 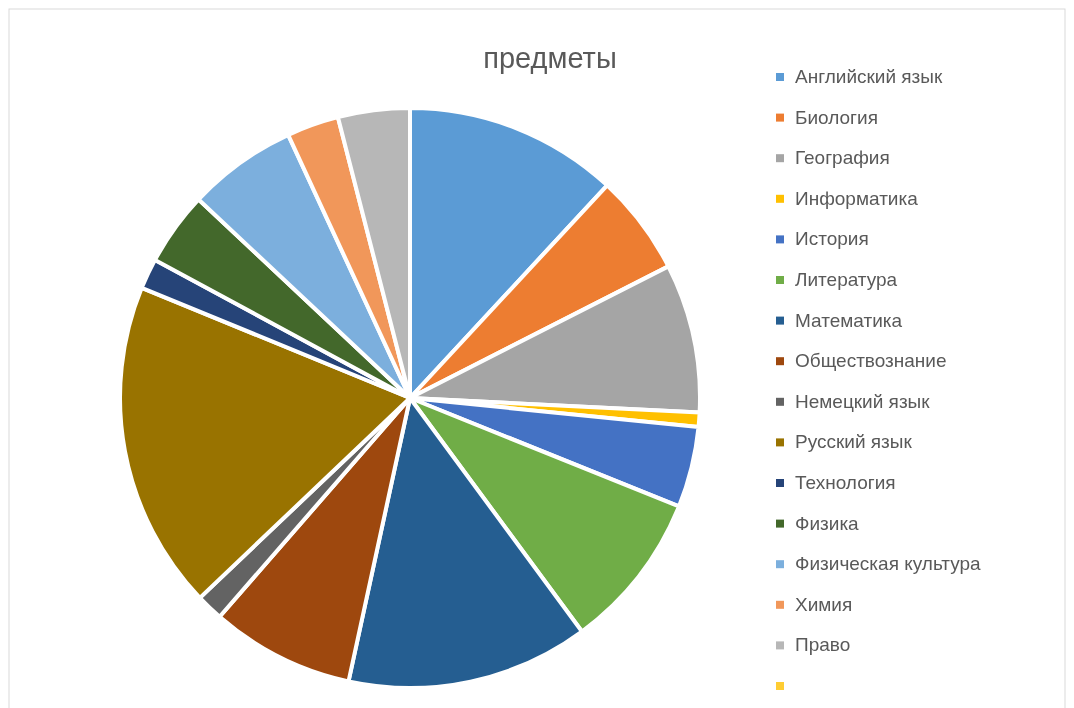 What do you see at coordinates (854, 442) in the screenshot?
I see `legend-label: Русский язык` at bounding box center [854, 442].